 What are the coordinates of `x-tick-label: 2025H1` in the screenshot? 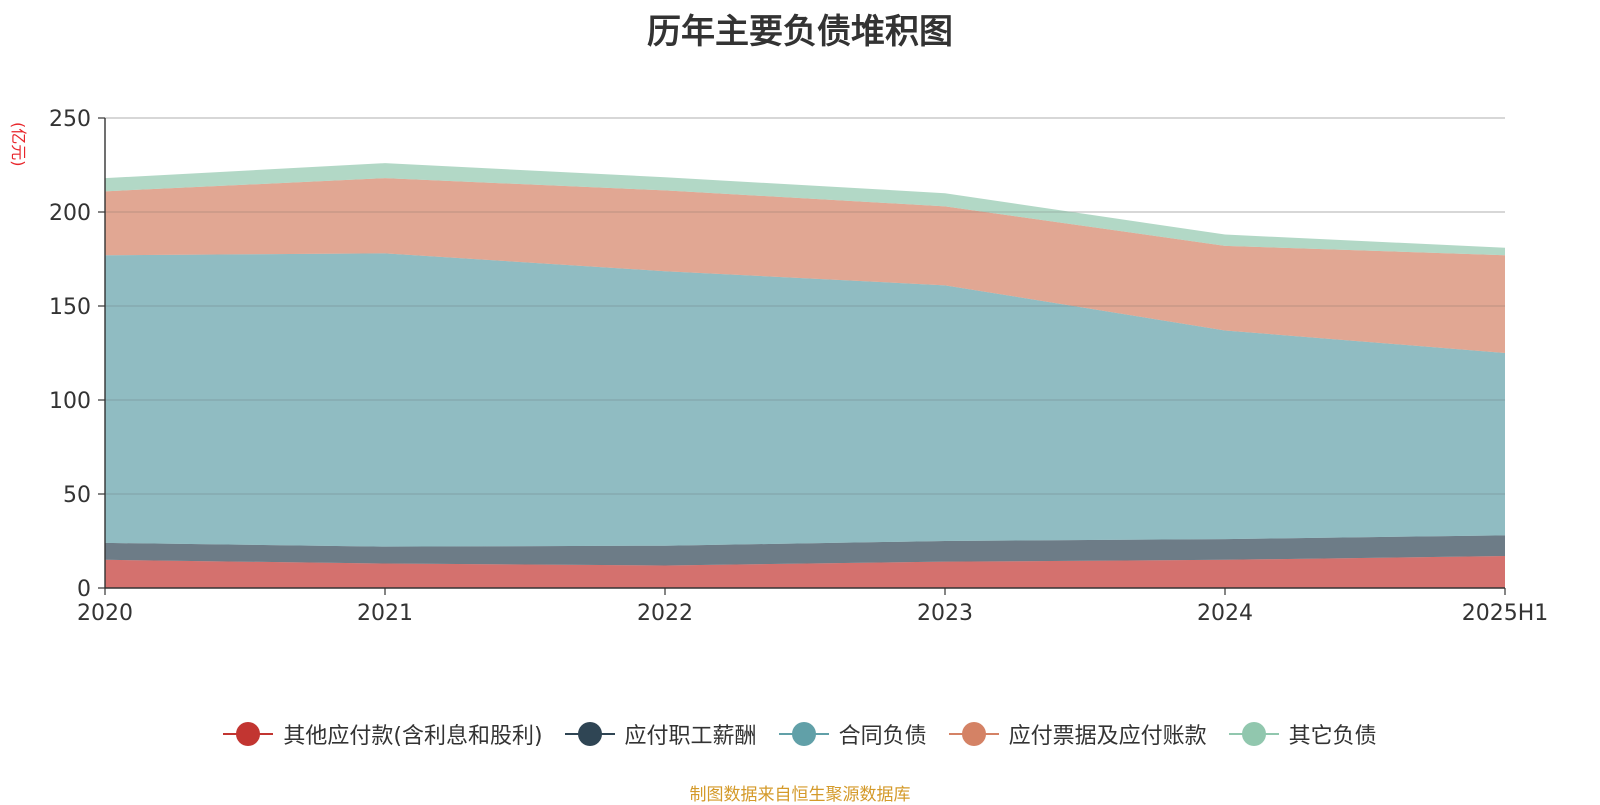 It's located at (1505, 613).